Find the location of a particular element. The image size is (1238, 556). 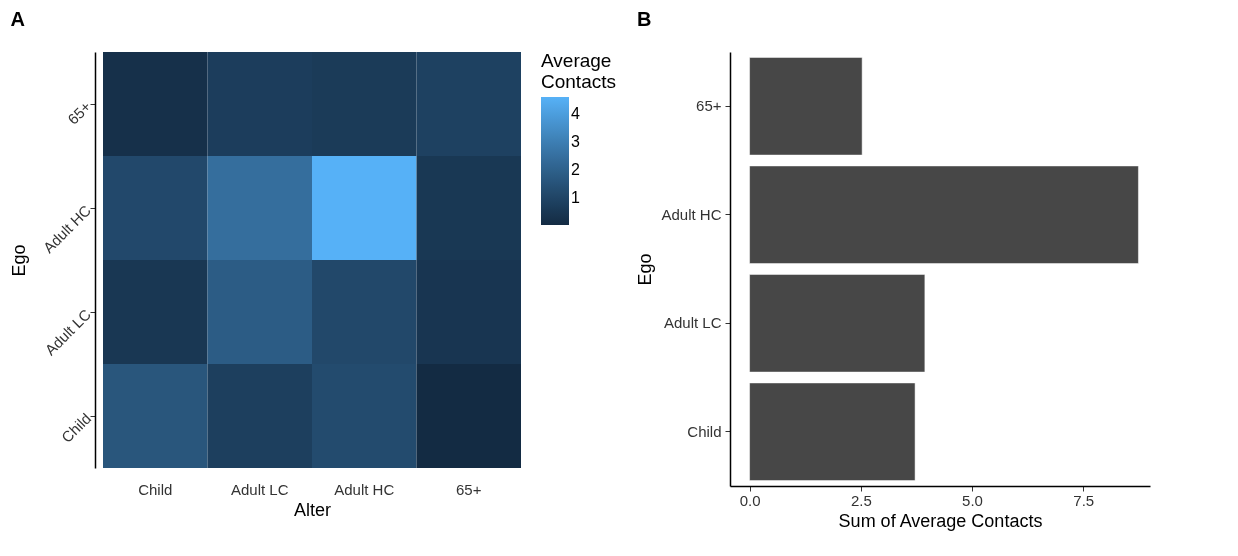

color-bar-label: 1 is located at coordinates (575, 198).